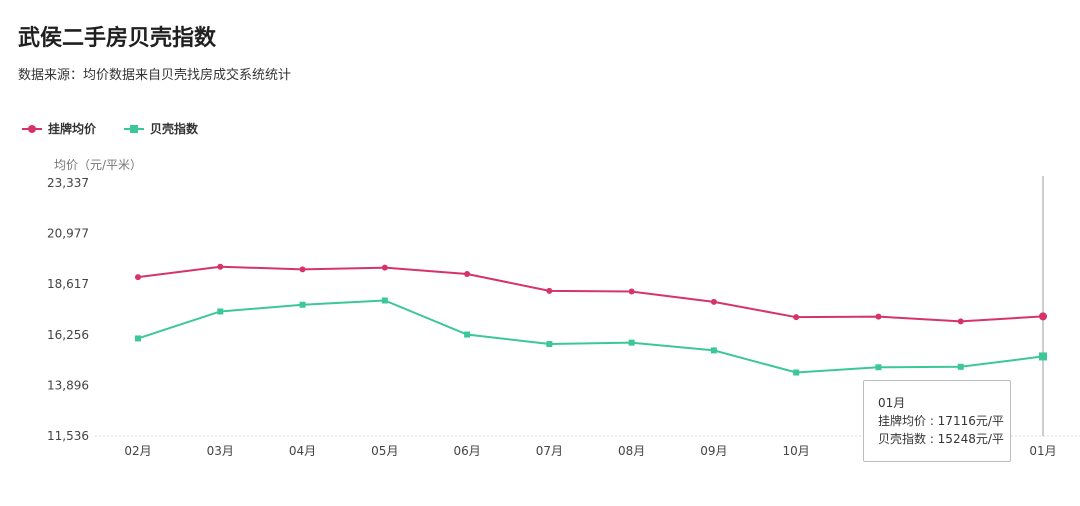  I want to click on x-tick-label: 04月, so click(302, 451).